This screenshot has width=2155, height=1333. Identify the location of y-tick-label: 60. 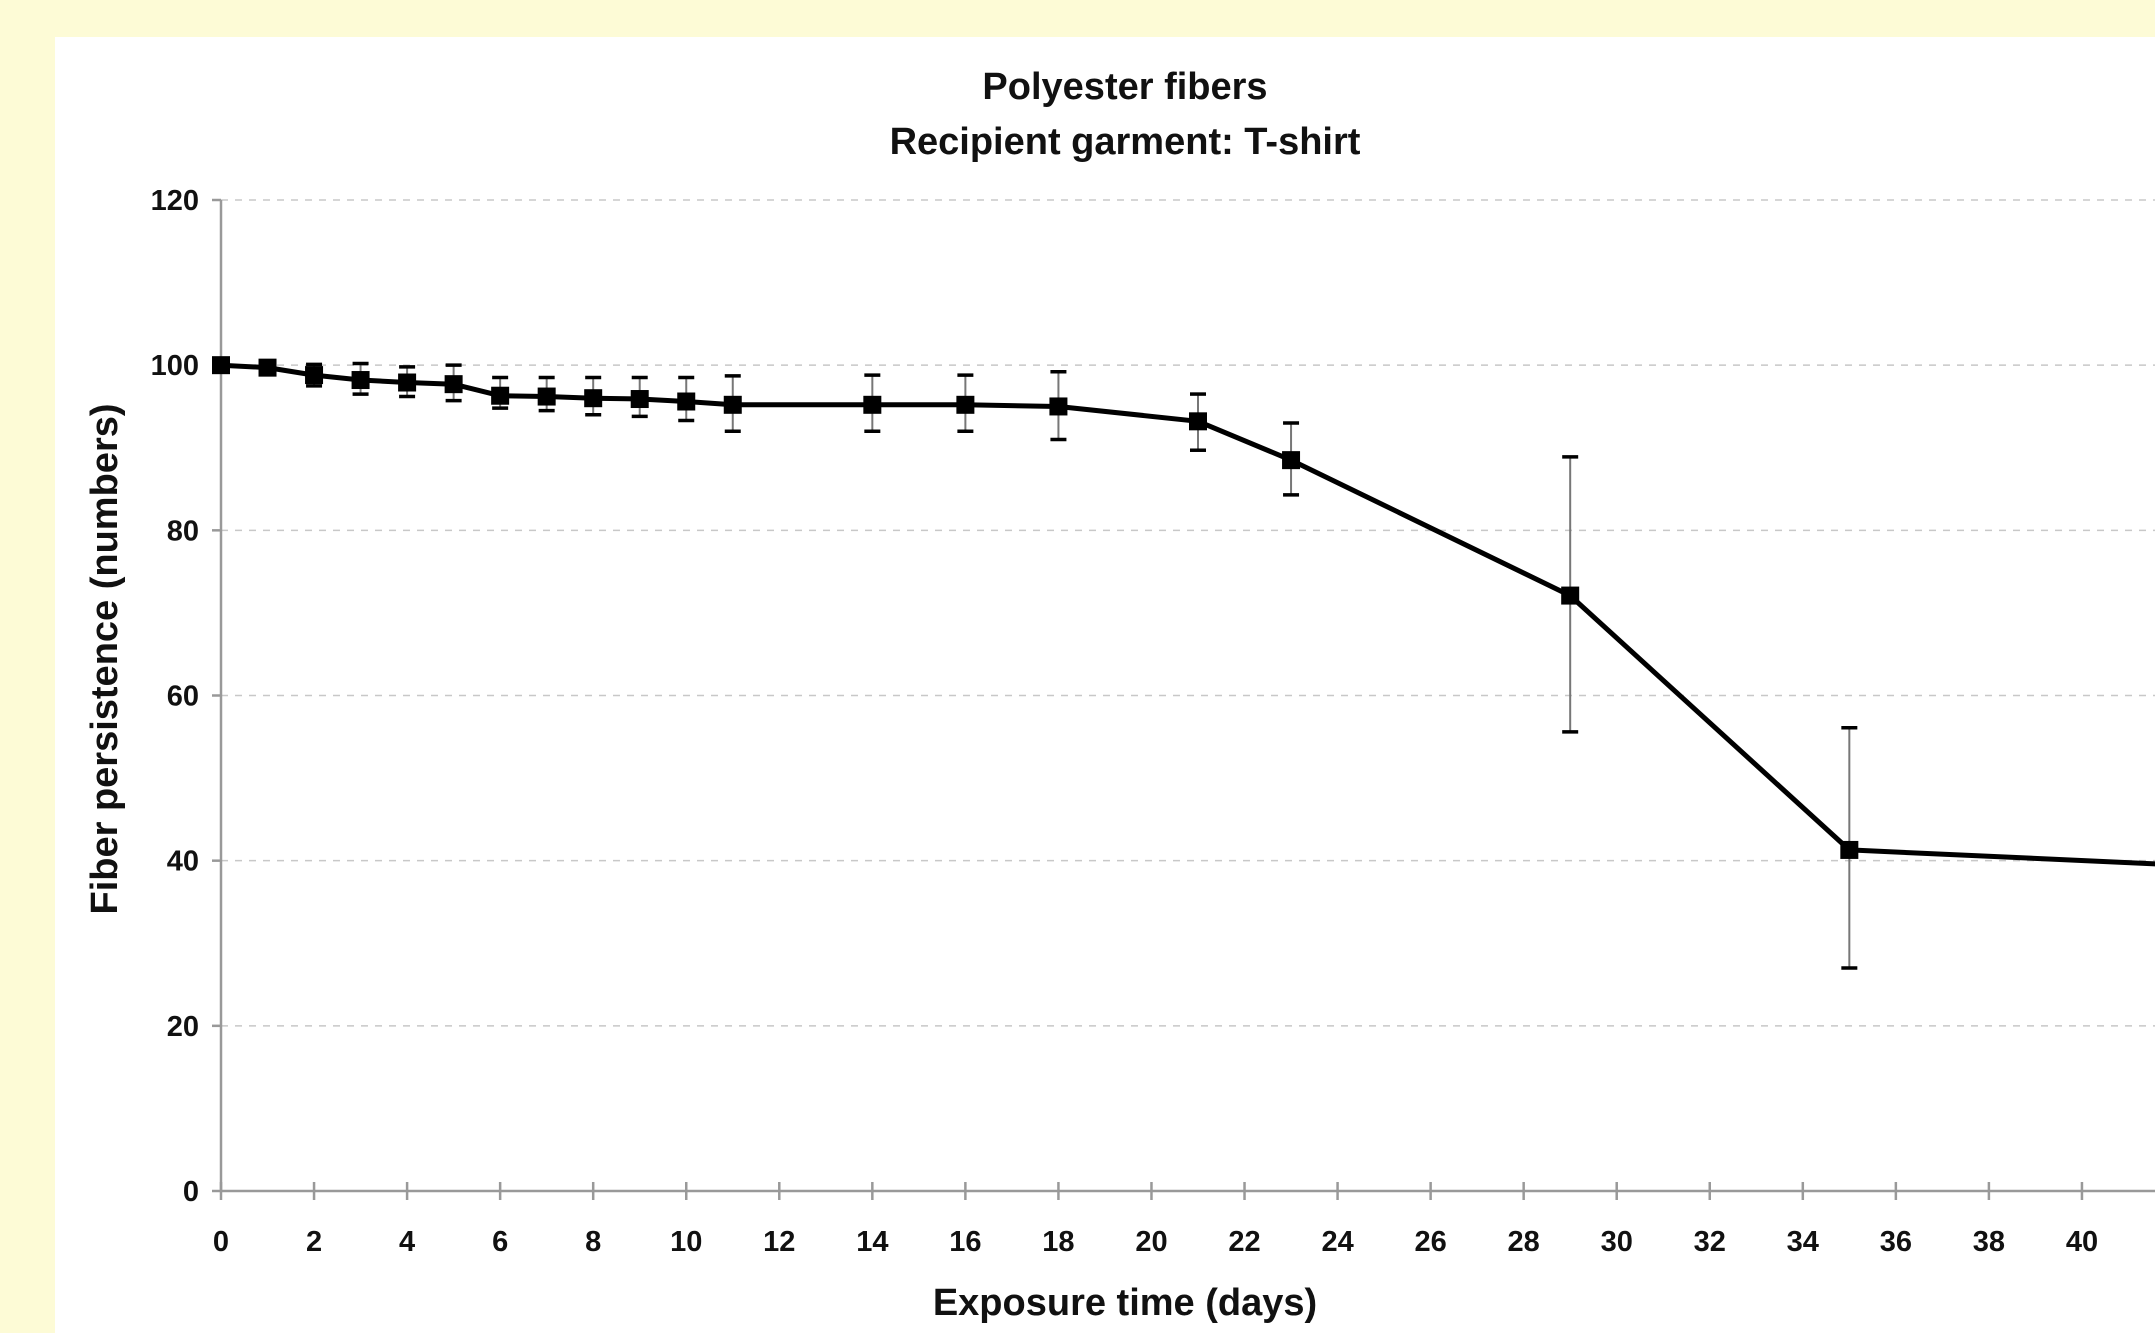
(183, 697).